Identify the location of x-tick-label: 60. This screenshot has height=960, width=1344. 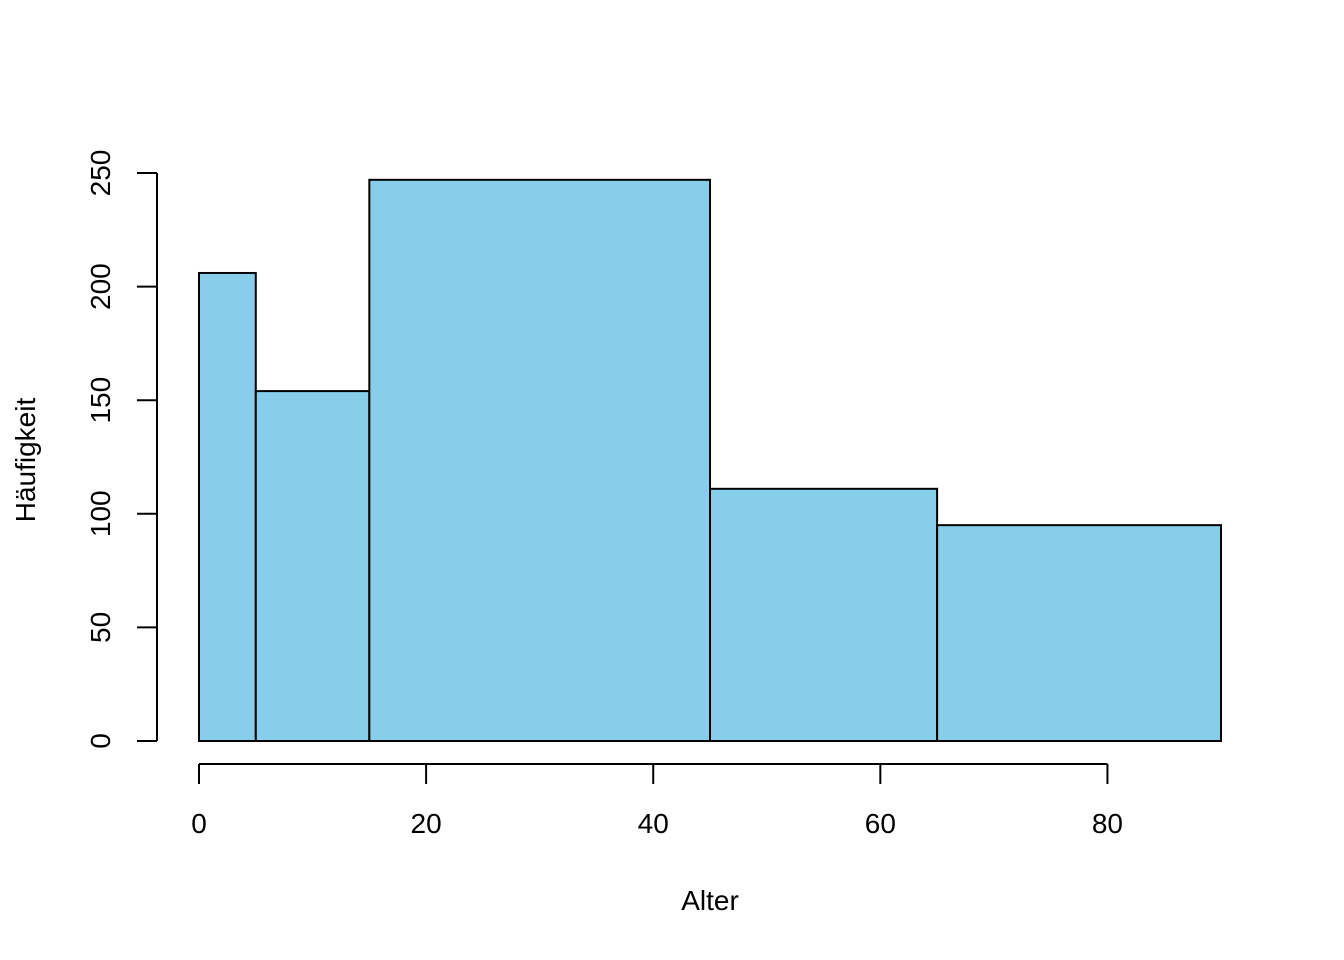
(880, 823).